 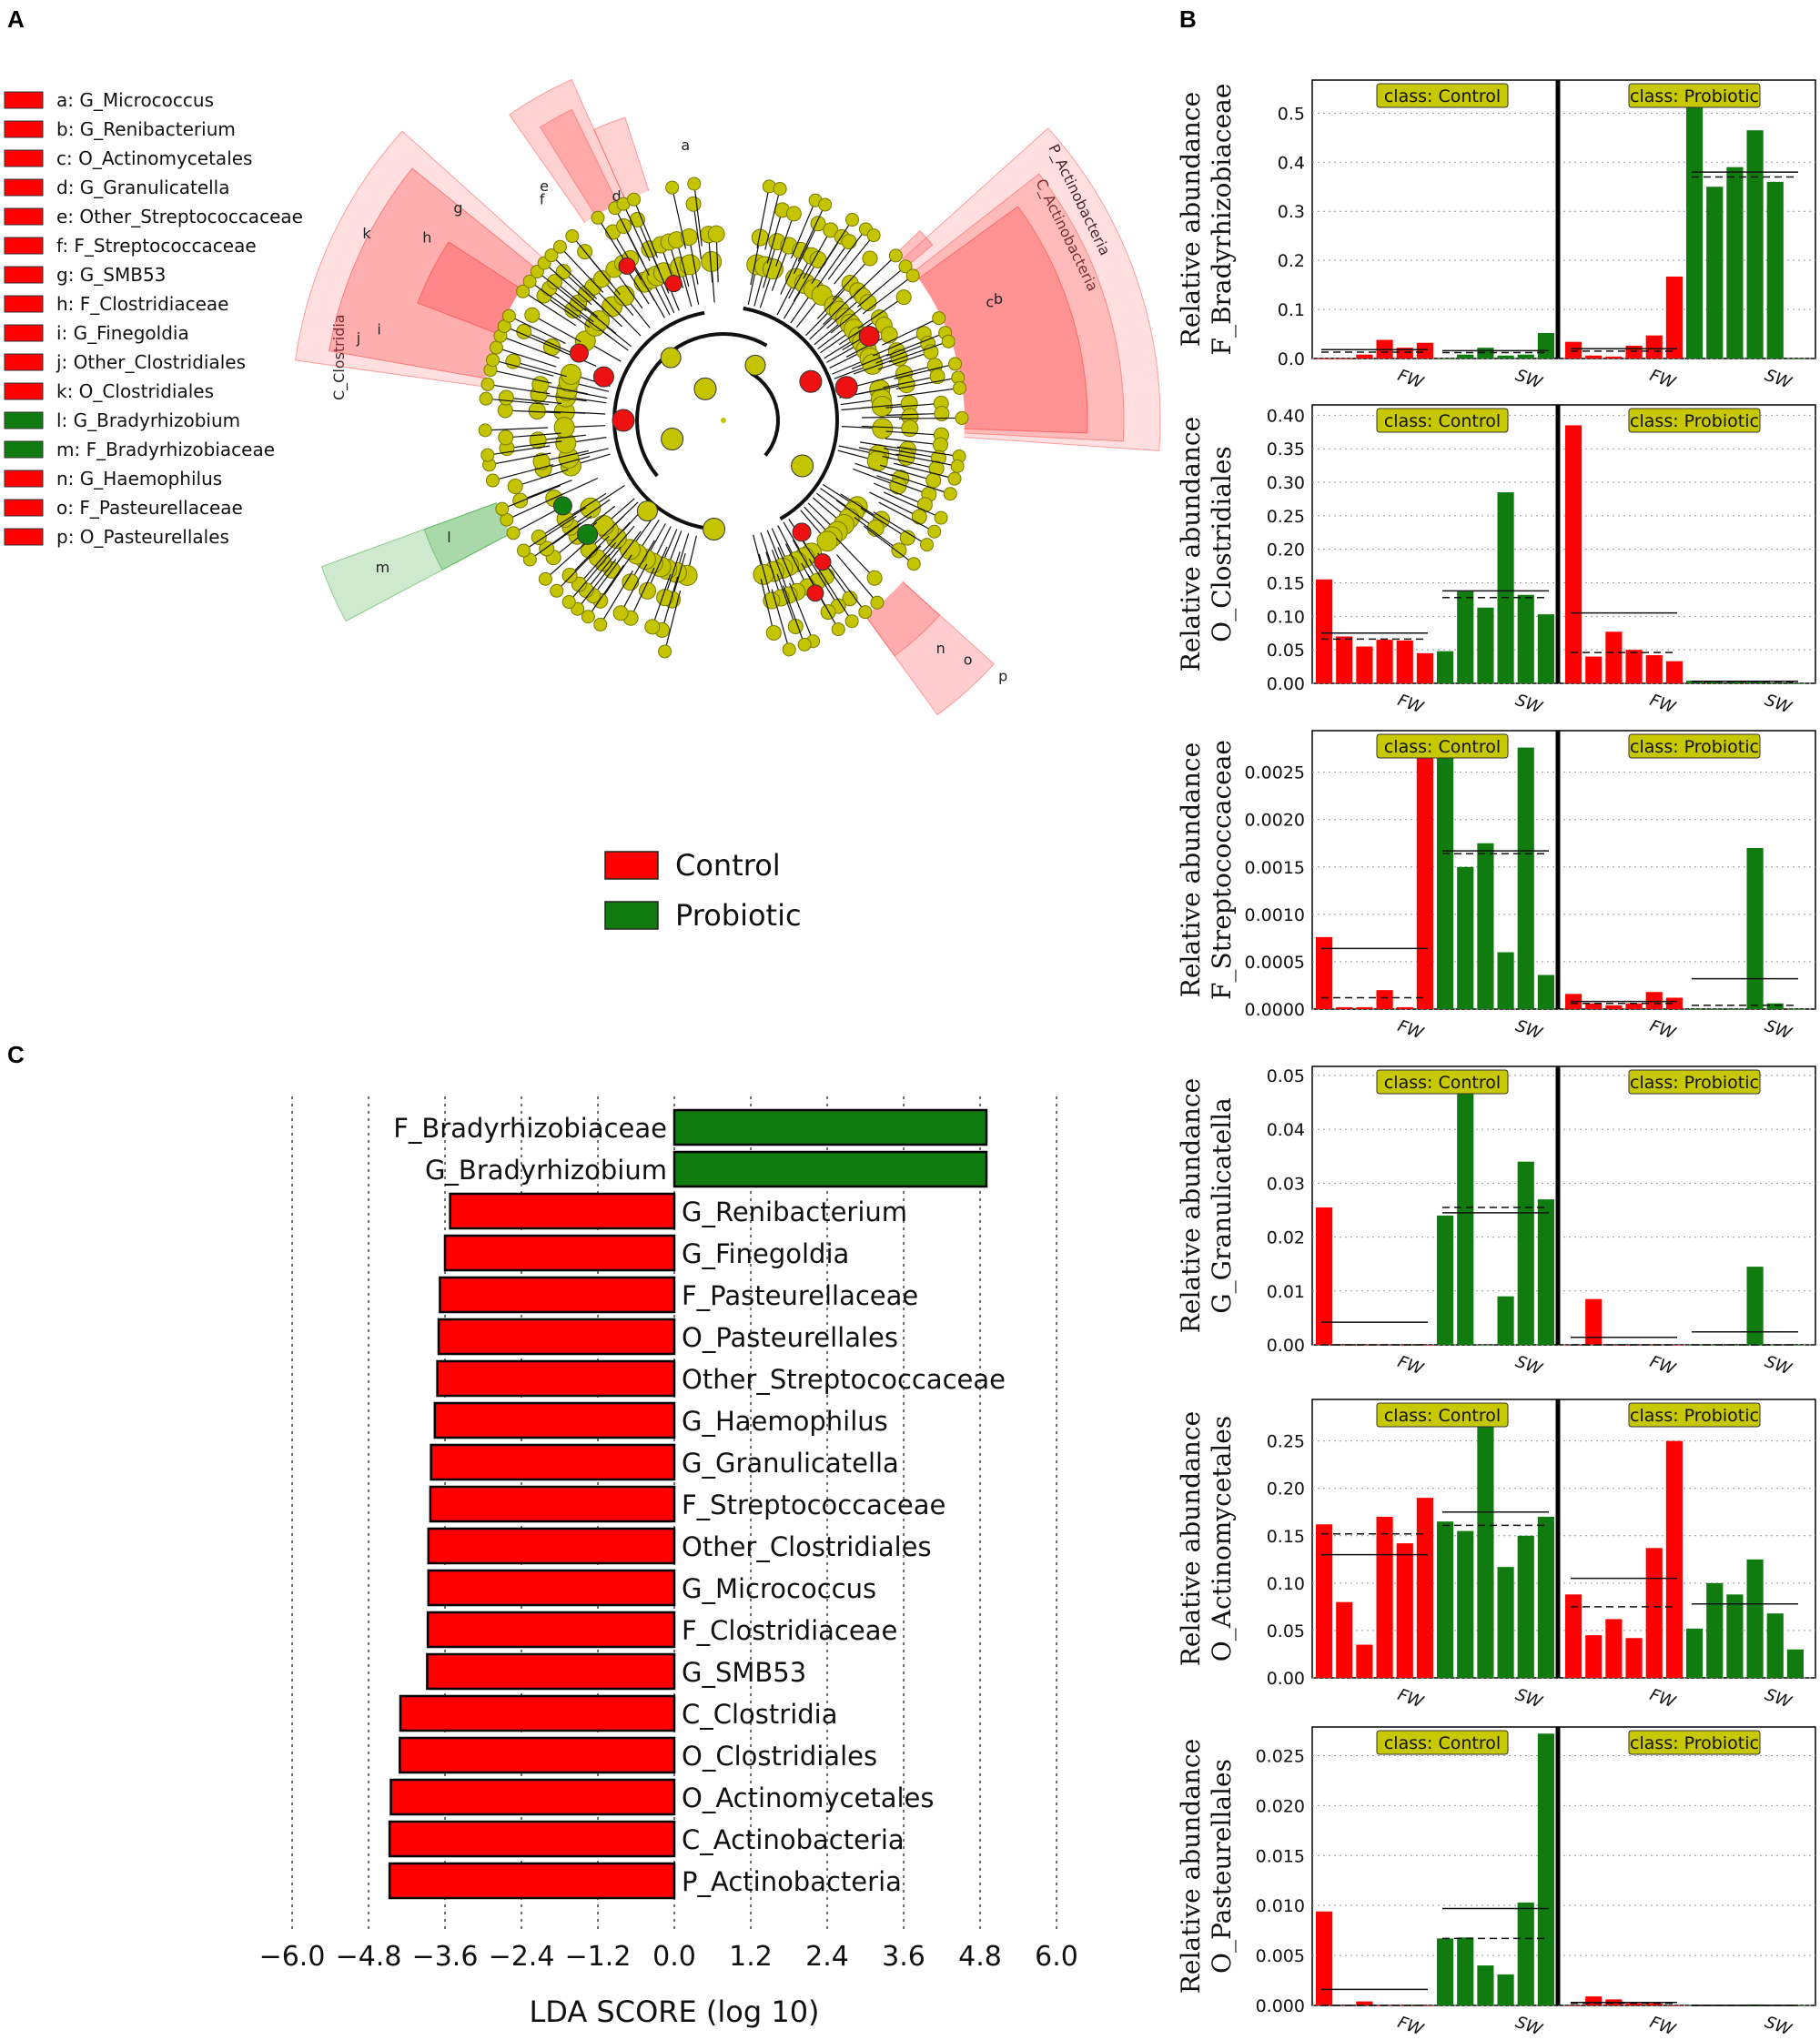 I want to click on clade-letter: j, so click(x=358, y=338).